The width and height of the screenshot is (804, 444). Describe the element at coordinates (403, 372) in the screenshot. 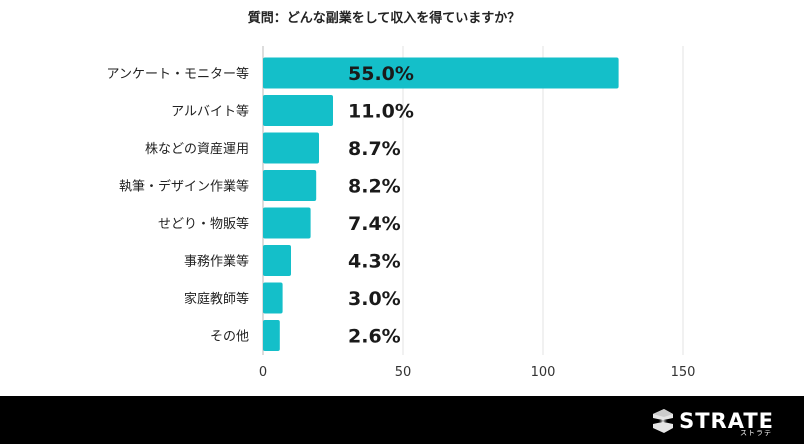

I see `x-tick-label-1: 50` at that location.